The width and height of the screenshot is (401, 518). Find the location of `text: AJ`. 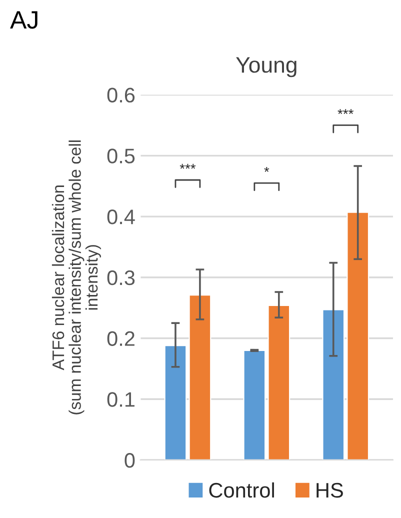

text: AJ is located at coordinates (24, 20).